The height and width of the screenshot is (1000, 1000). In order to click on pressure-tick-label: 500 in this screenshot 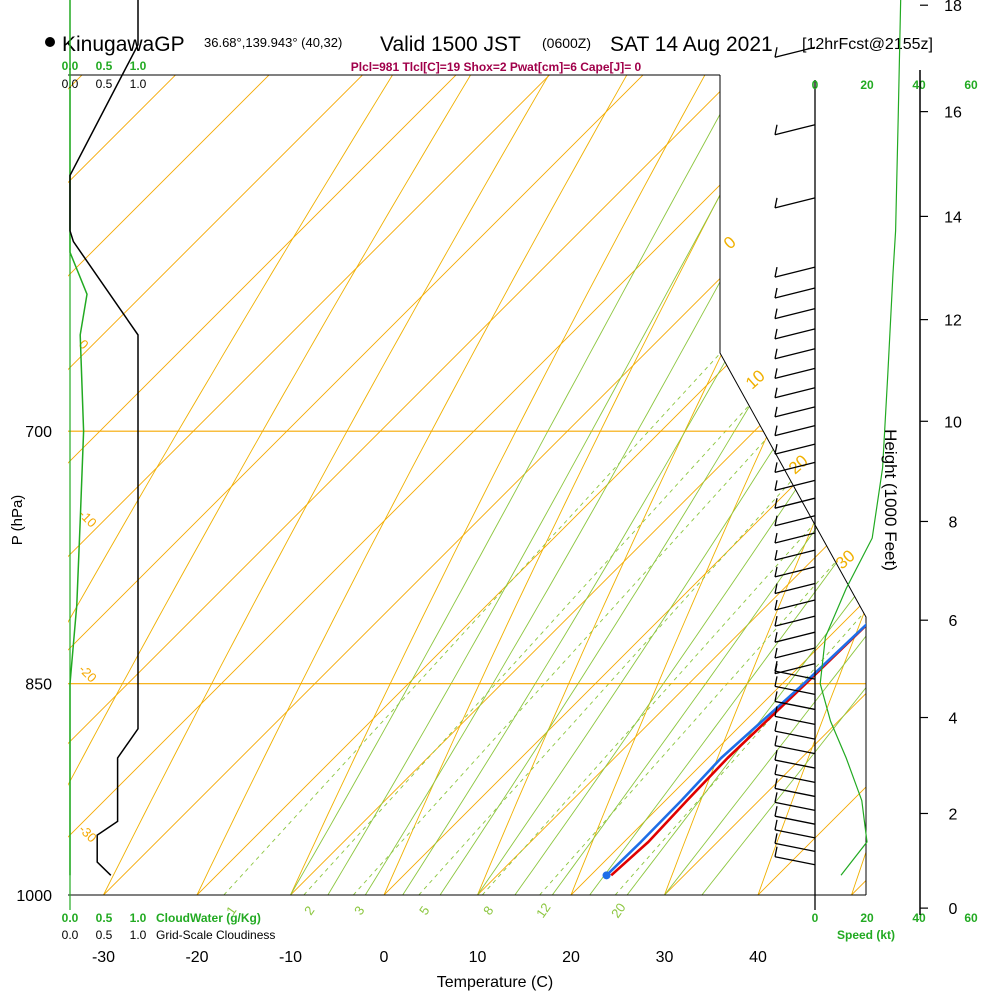, I will do `click(38, 2)`.